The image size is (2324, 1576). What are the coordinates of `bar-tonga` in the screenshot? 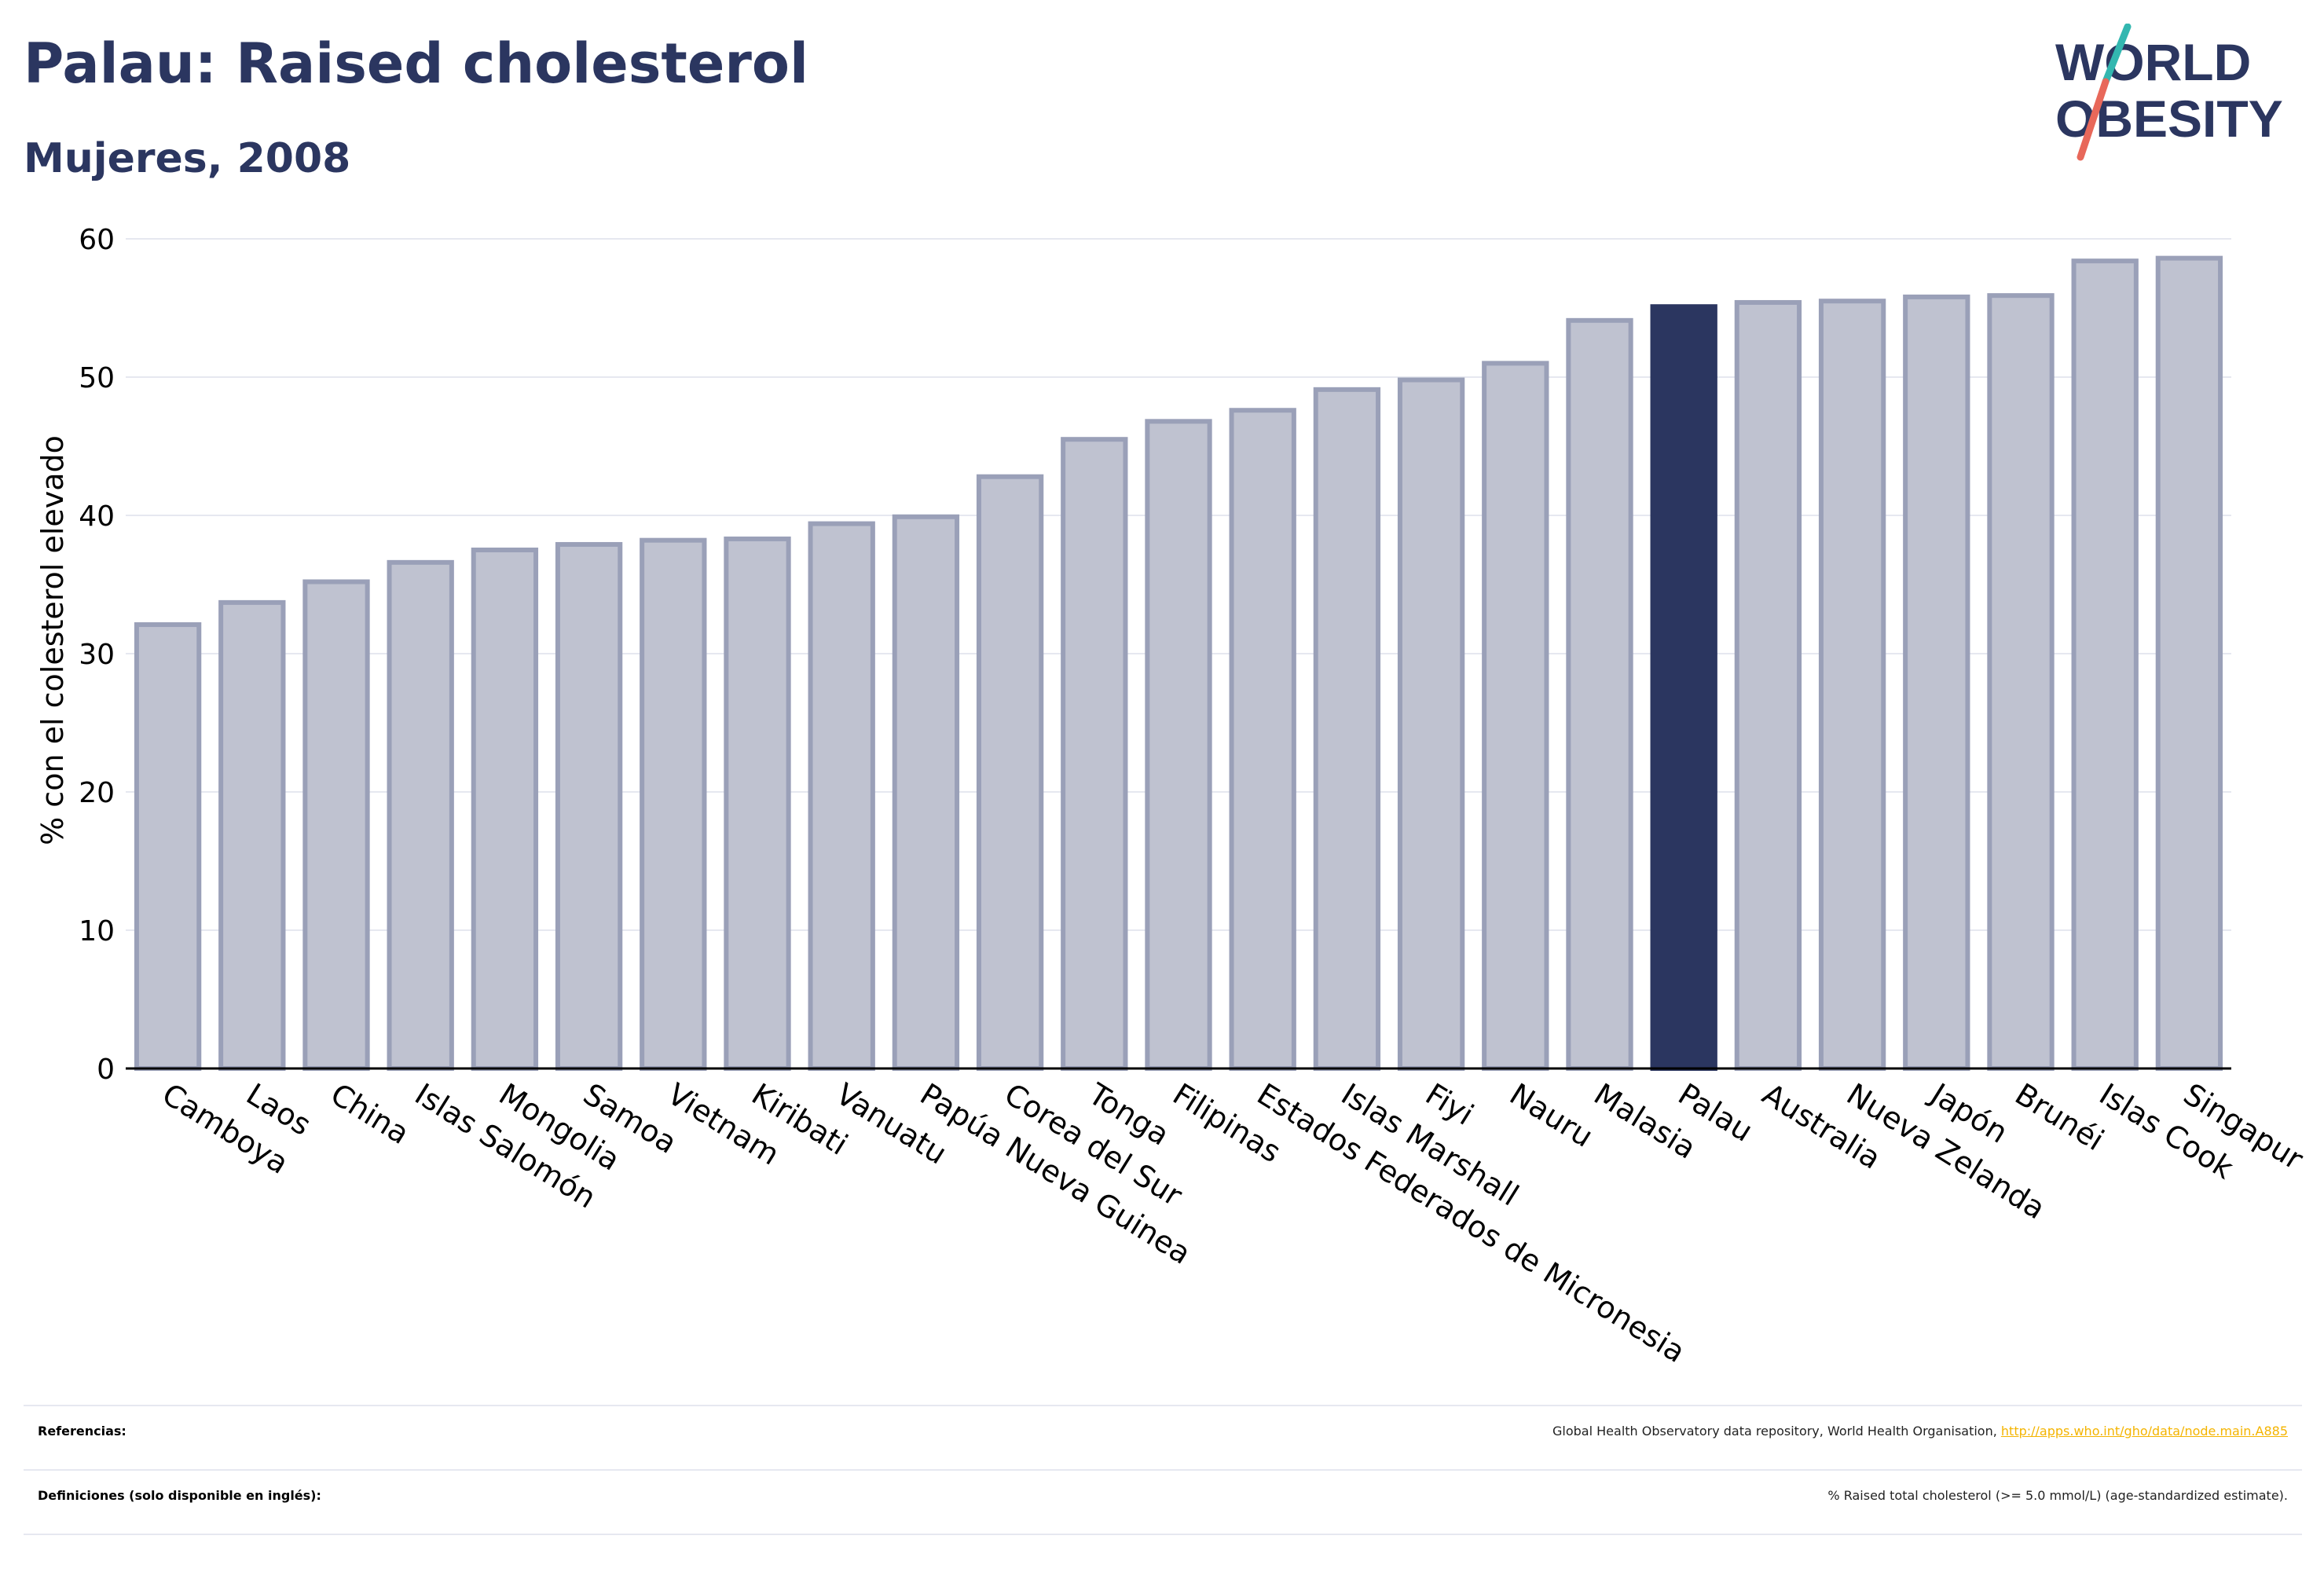 It's located at (1094, 754).